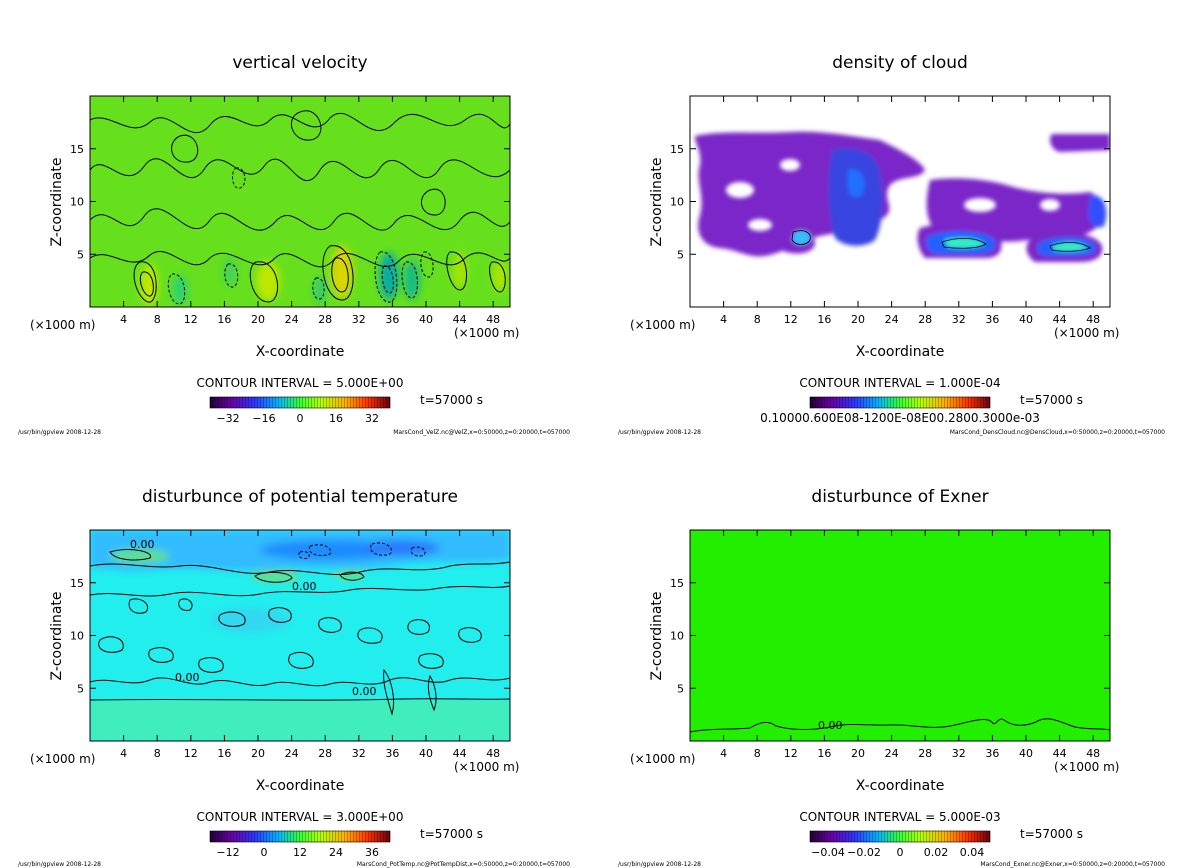  What do you see at coordinates (899, 497) in the screenshot?
I see `panel-title: disturbunce of Exner` at bounding box center [899, 497].